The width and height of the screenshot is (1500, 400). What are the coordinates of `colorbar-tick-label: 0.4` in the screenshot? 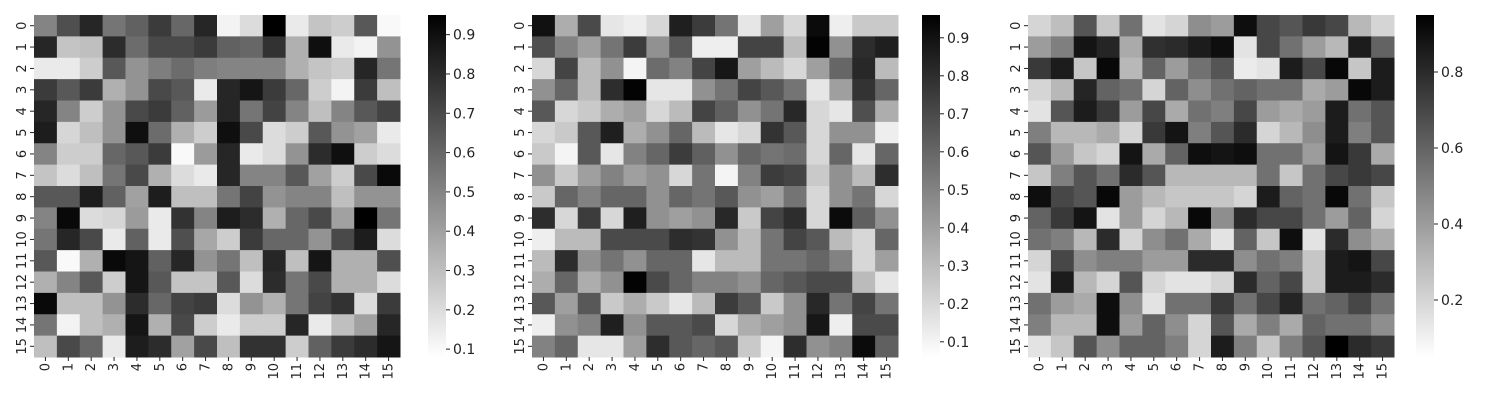 It's located at (1452, 225).